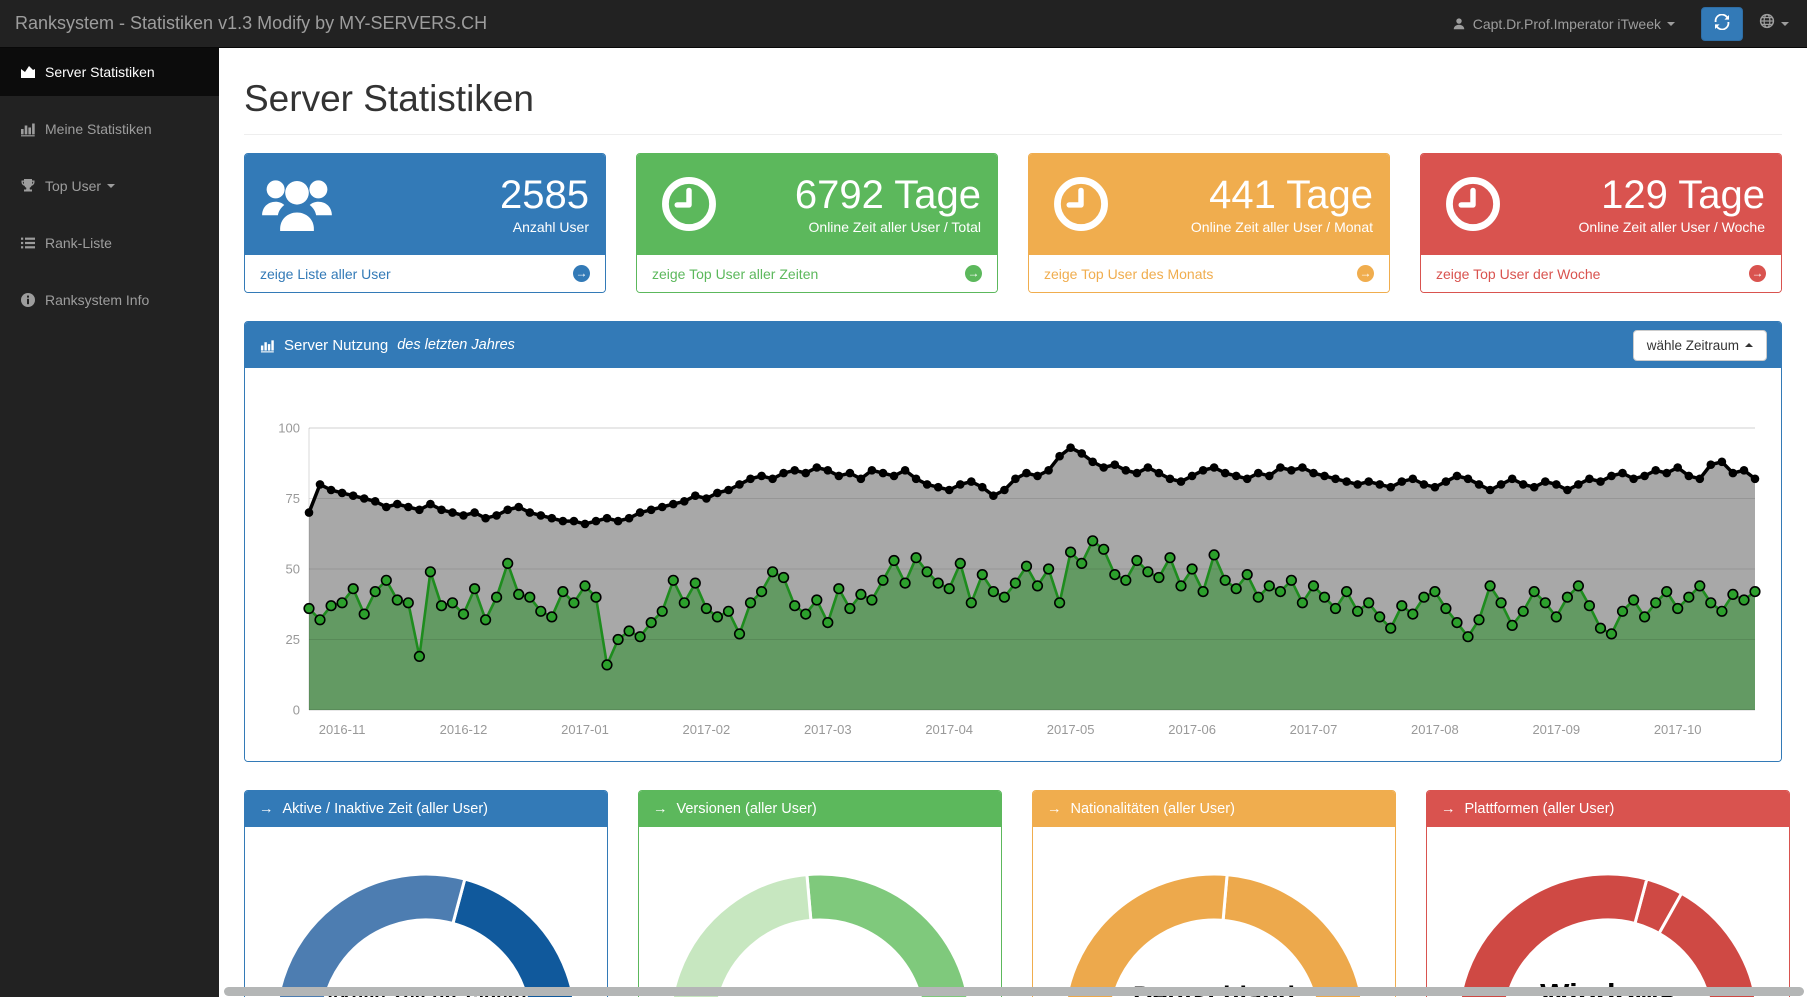  What do you see at coordinates (293, 639) in the screenshot?
I see `y-tick-label: 25` at bounding box center [293, 639].